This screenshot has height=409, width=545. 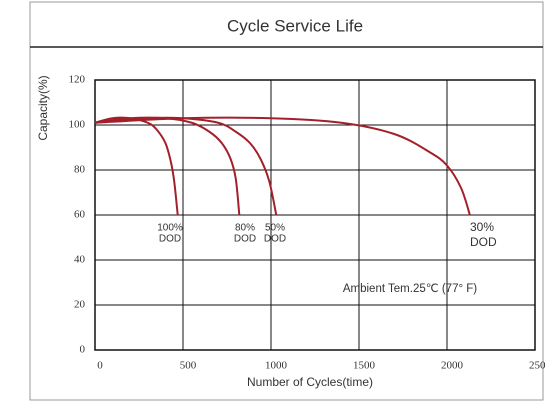 I want to click on annotation: Ambient Tem.25℃ (77° F), so click(x=410, y=289).